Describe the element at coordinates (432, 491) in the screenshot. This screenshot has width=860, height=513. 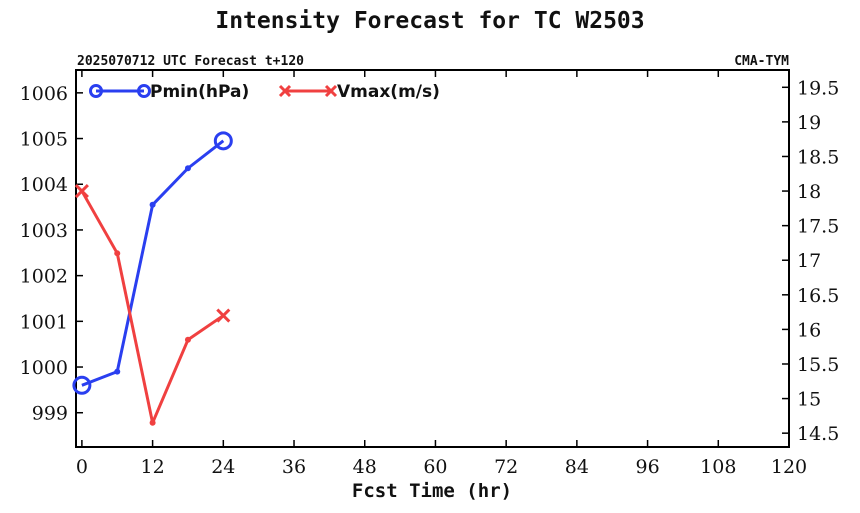
I see `x-axis-label: Fcst Time (hr)` at that location.